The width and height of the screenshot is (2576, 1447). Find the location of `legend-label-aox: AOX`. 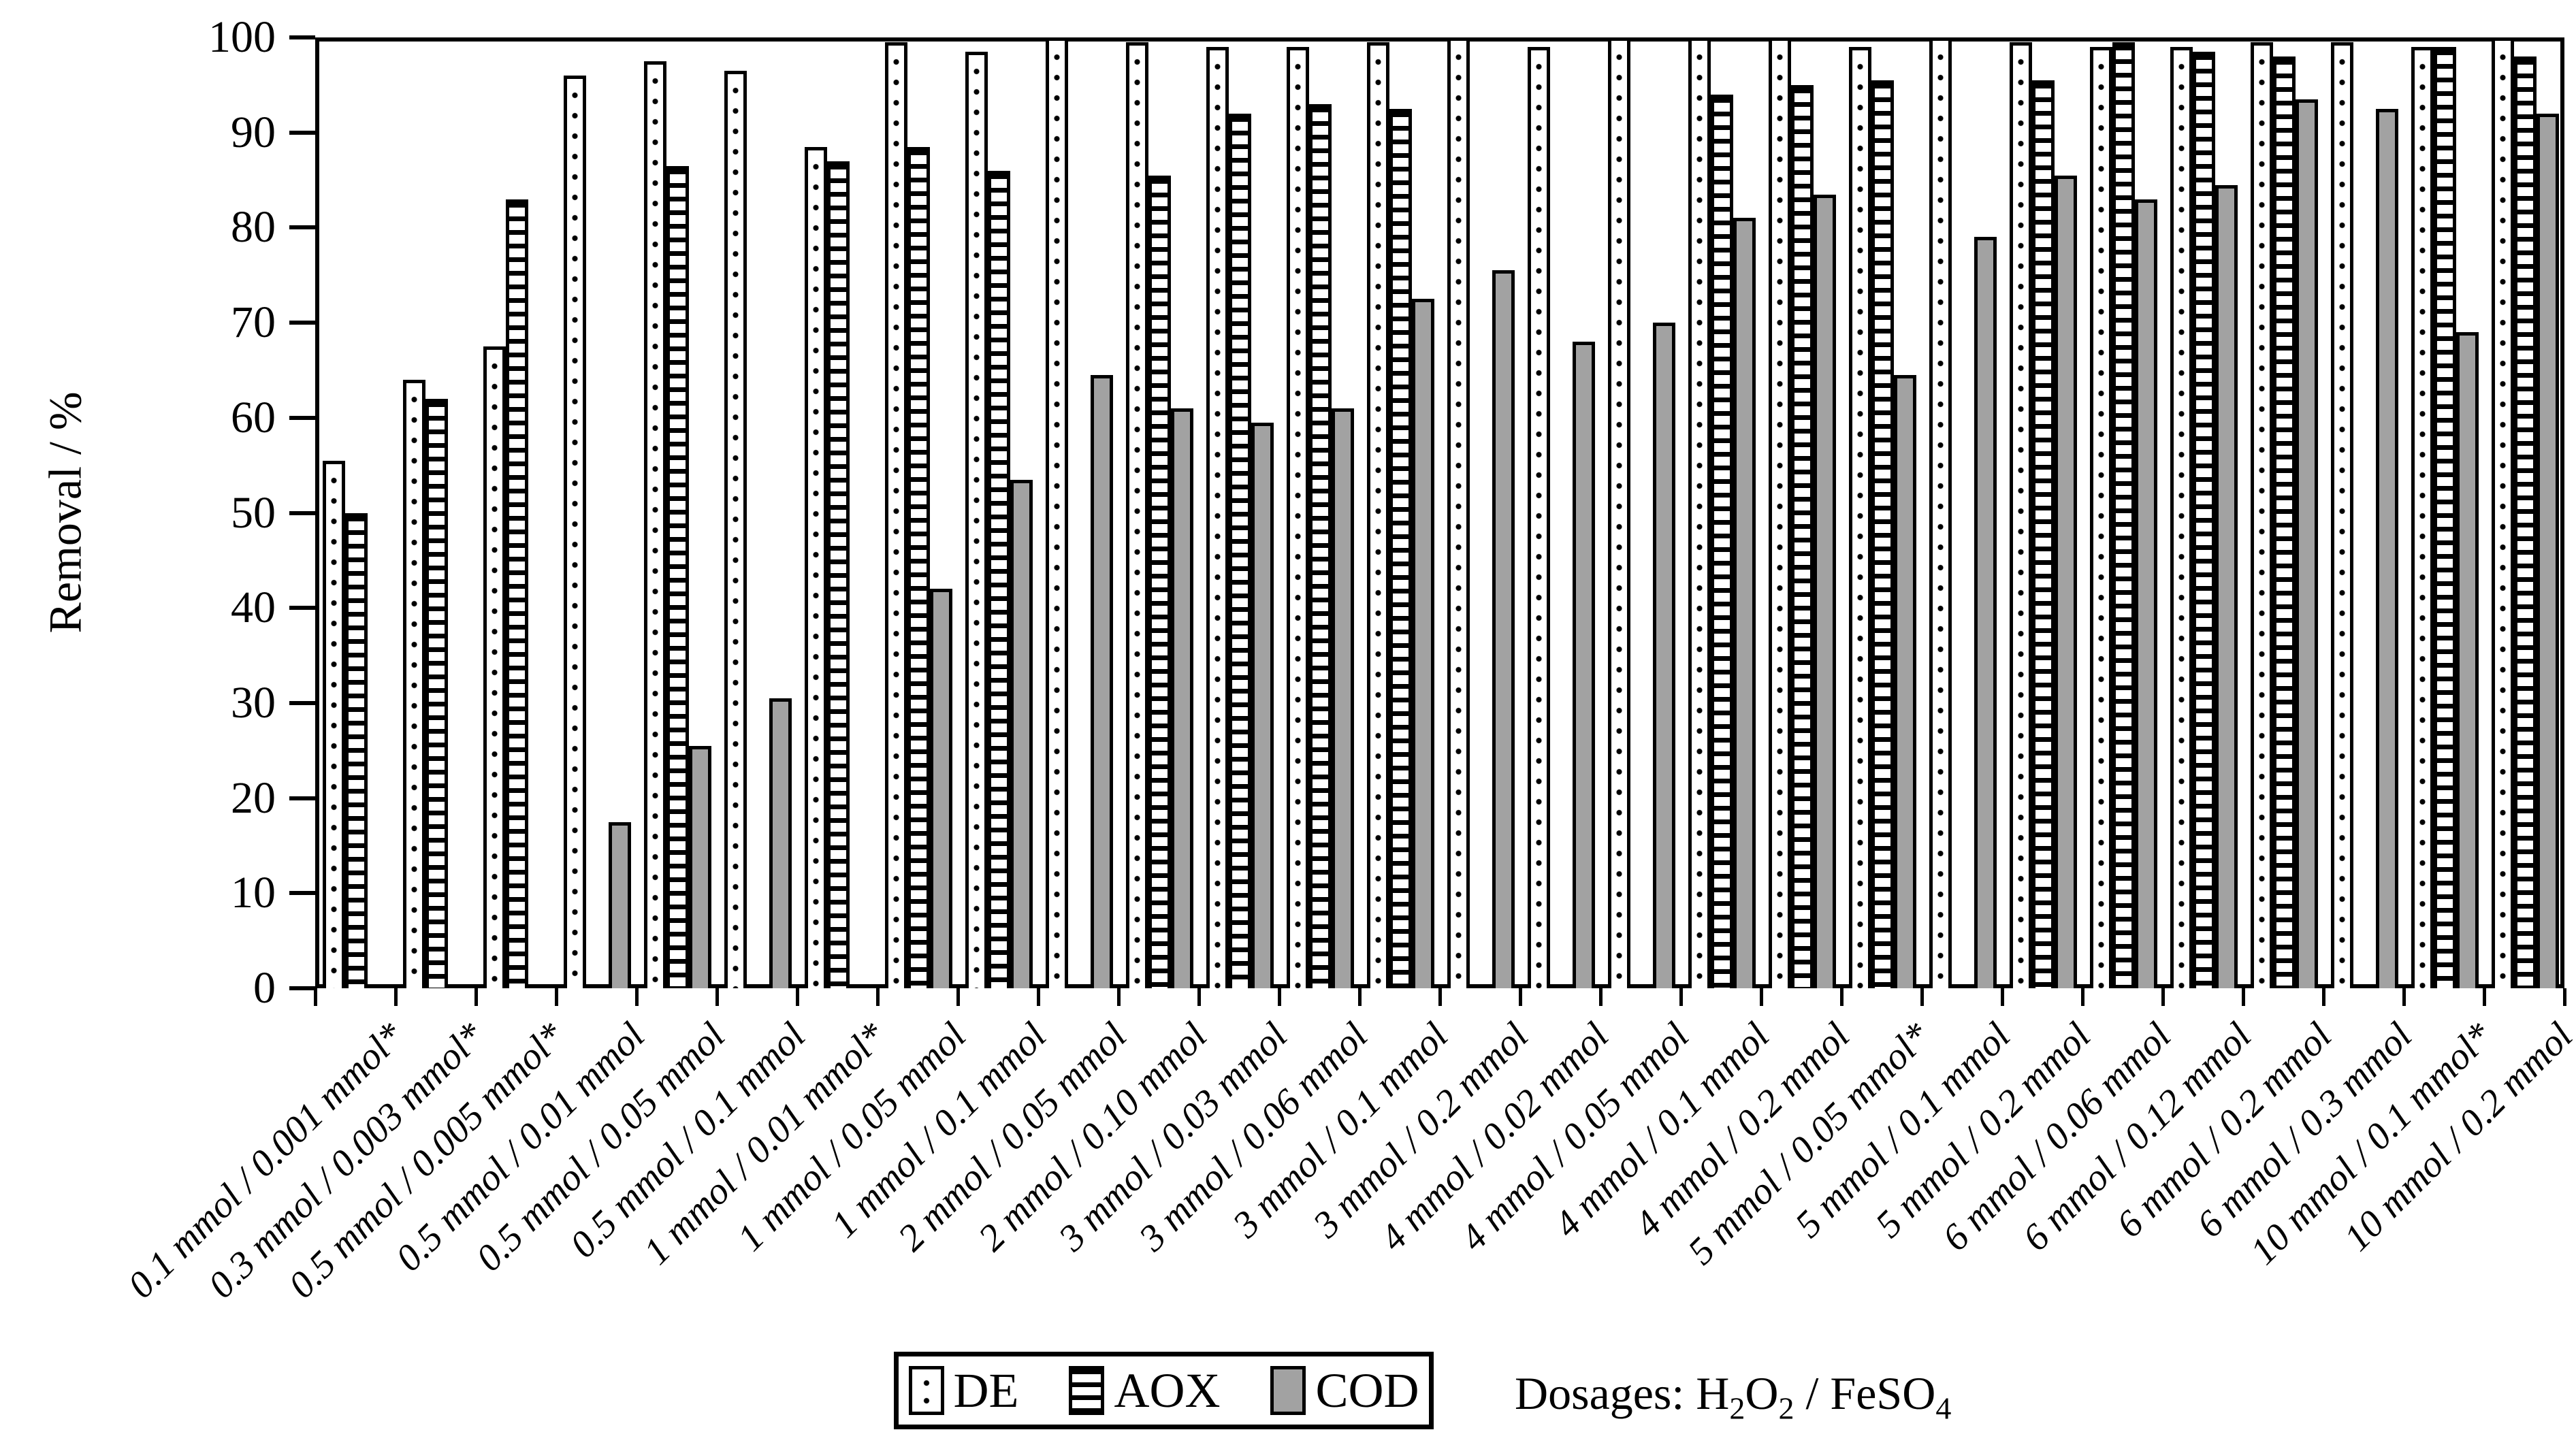

legend-label-aox: AOX is located at coordinates (1167, 1390).